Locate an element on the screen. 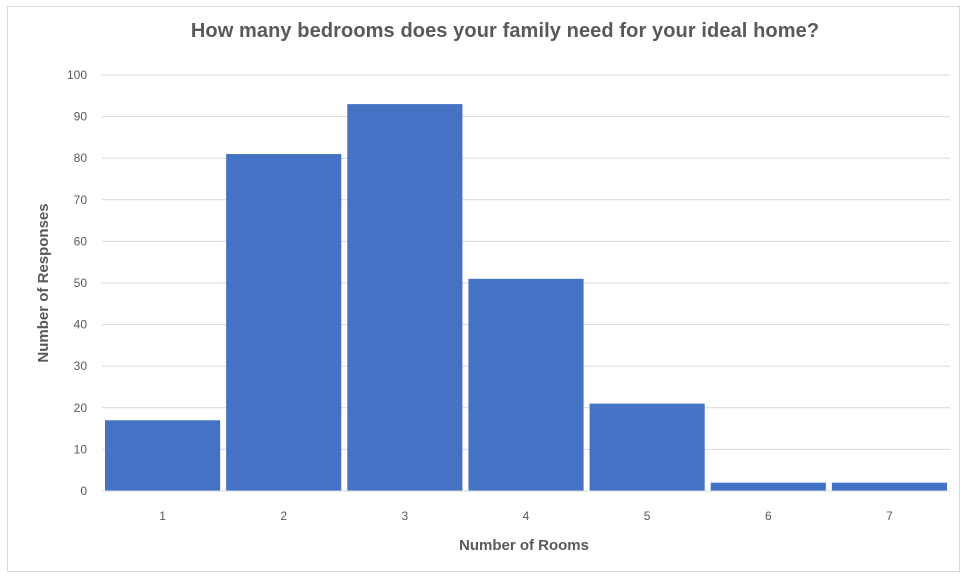  x-tick-label: 7 is located at coordinates (889, 516).